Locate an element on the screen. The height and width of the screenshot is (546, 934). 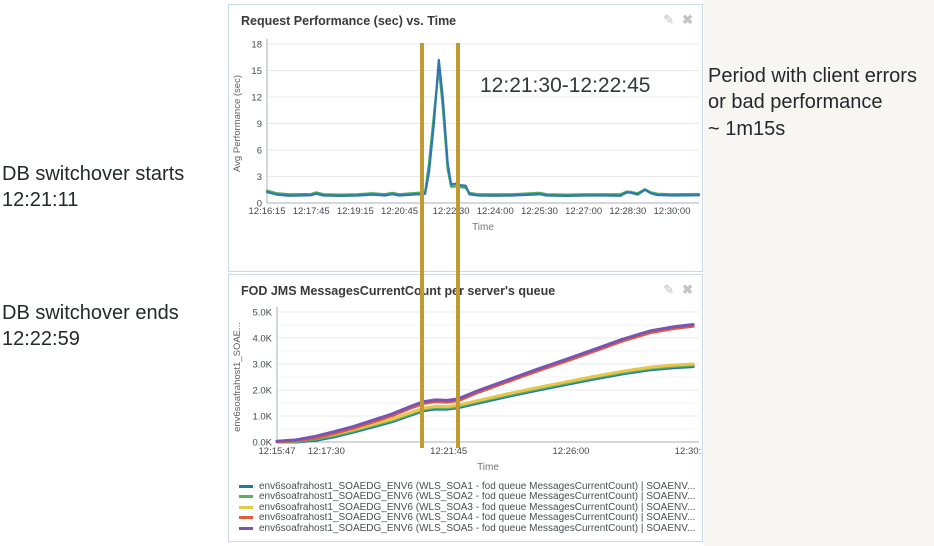
svg-text: 12:16:15 is located at coordinates (267, 211).